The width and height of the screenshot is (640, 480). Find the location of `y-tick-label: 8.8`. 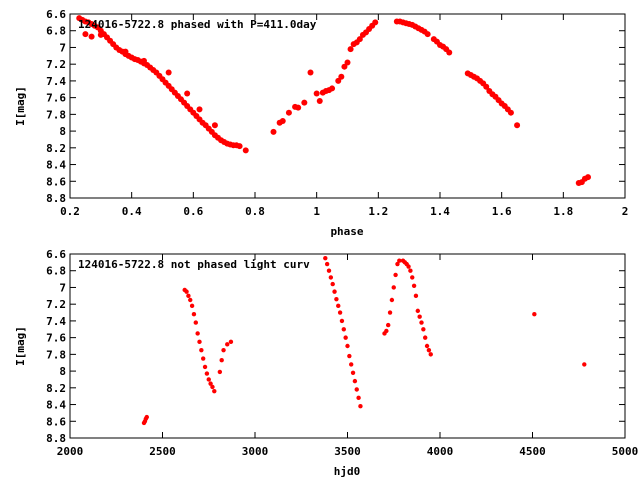

y-tick-label: 8.8 is located at coordinates (56, 198).